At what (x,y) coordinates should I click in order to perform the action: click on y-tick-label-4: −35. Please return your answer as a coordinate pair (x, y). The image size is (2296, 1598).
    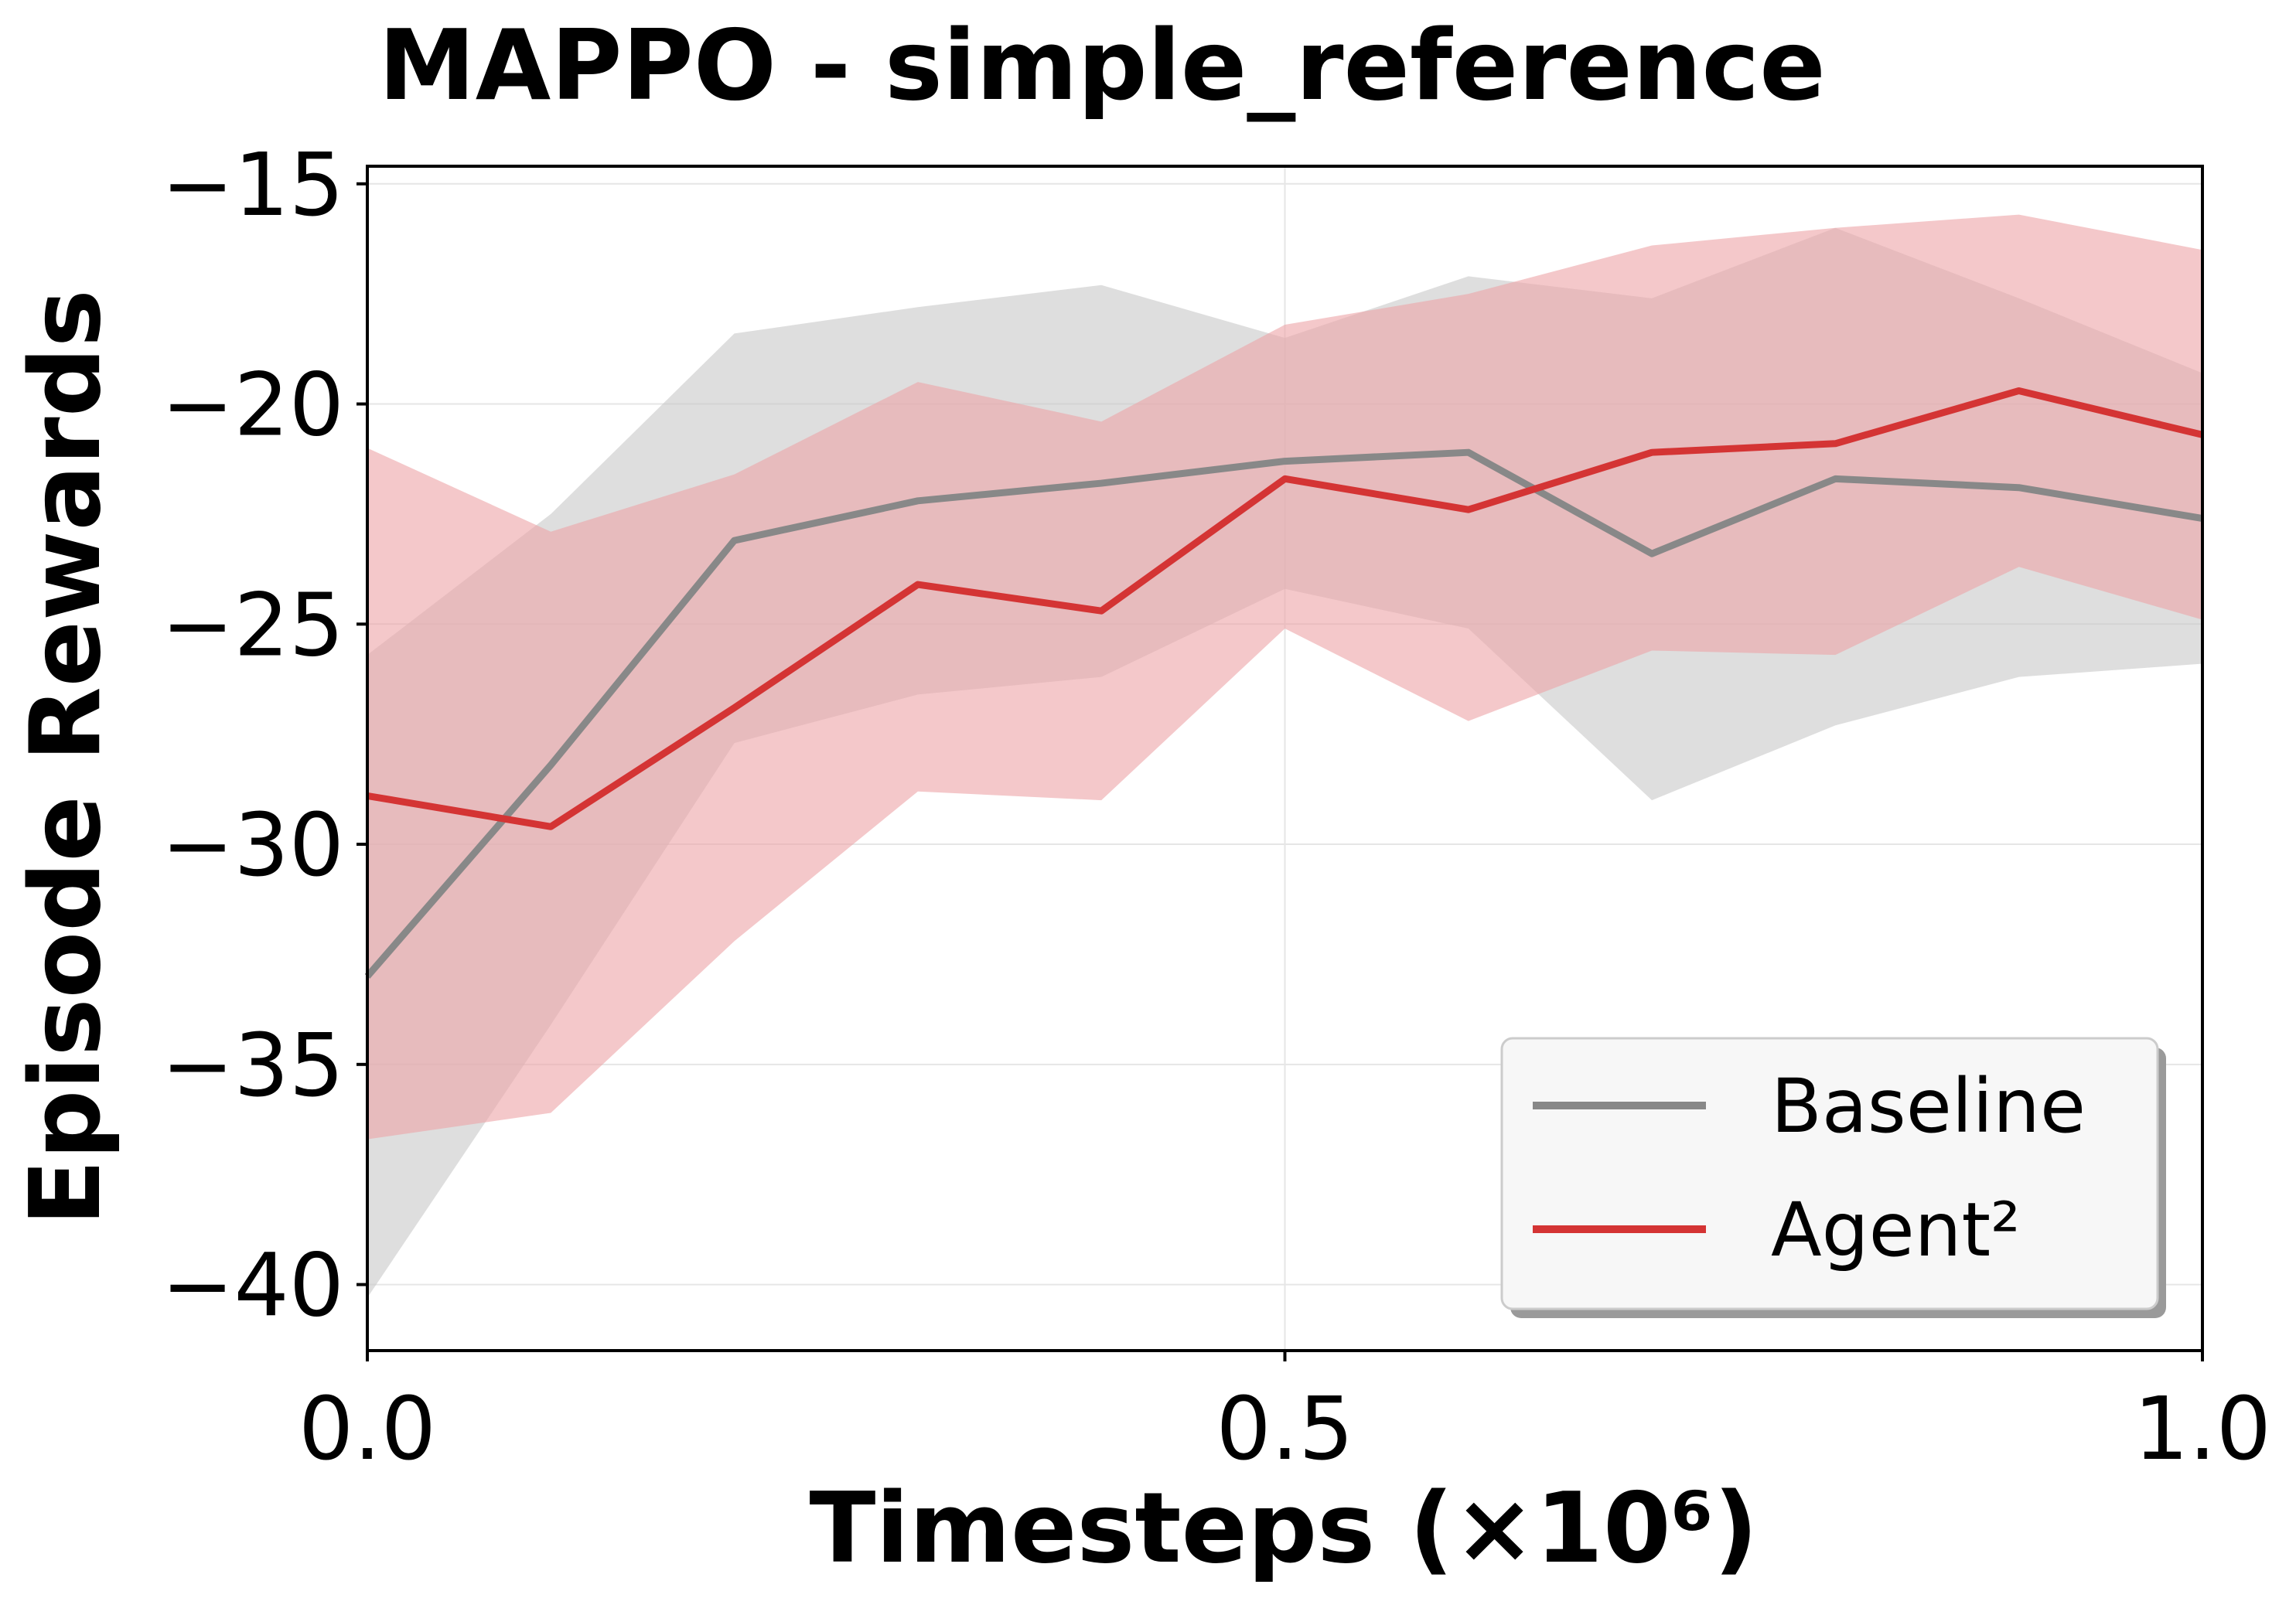
    Looking at the image, I should click on (253, 1066).